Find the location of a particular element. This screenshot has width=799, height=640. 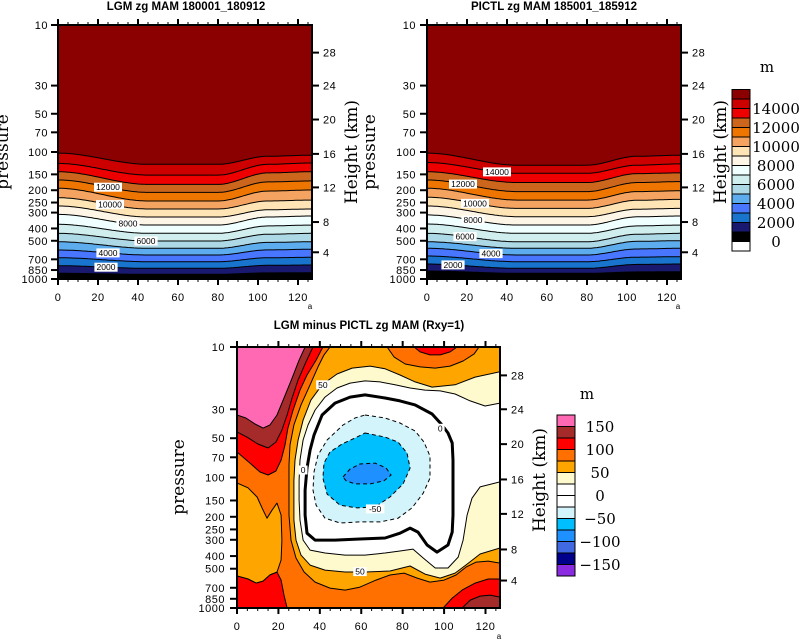

x-tick-label: 120 is located at coordinates (298, 298).